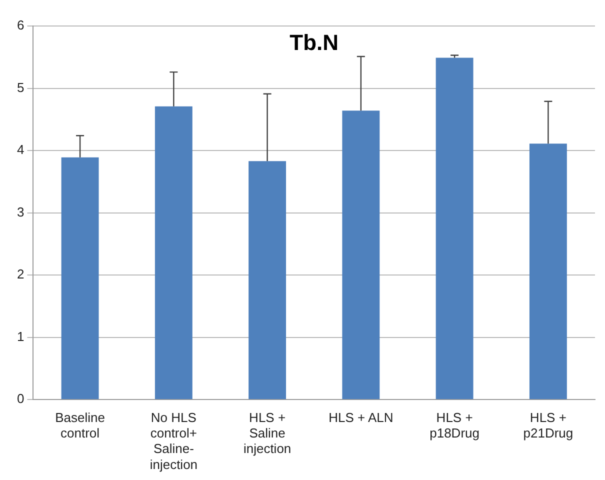 The width and height of the screenshot is (605, 480). What do you see at coordinates (20, 336) in the screenshot?
I see `y-tick-label: 1` at bounding box center [20, 336].